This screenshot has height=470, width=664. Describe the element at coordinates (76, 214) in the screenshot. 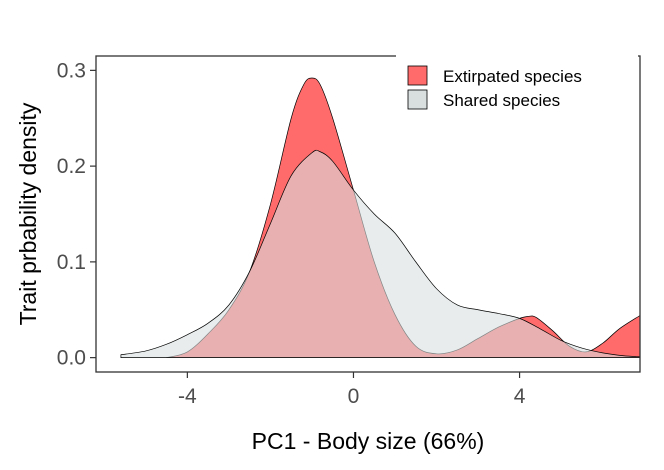

I see `y-axis: 0.0 0.1 0.2 0.3` at that location.